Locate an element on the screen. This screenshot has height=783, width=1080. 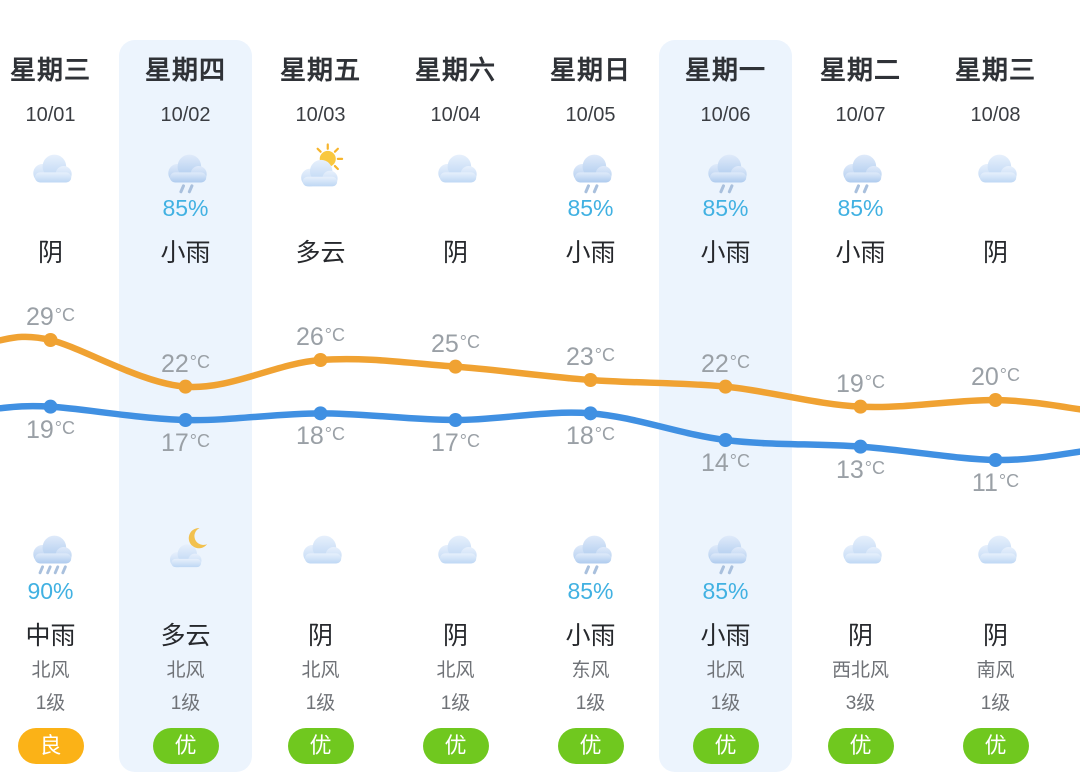
wind-level-label: 3级 is located at coordinates (860, 703).